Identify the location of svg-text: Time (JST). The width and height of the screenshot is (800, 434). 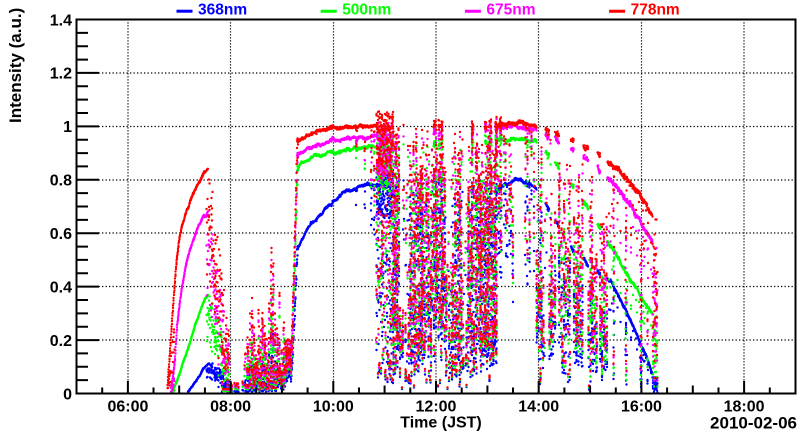
(441, 423).